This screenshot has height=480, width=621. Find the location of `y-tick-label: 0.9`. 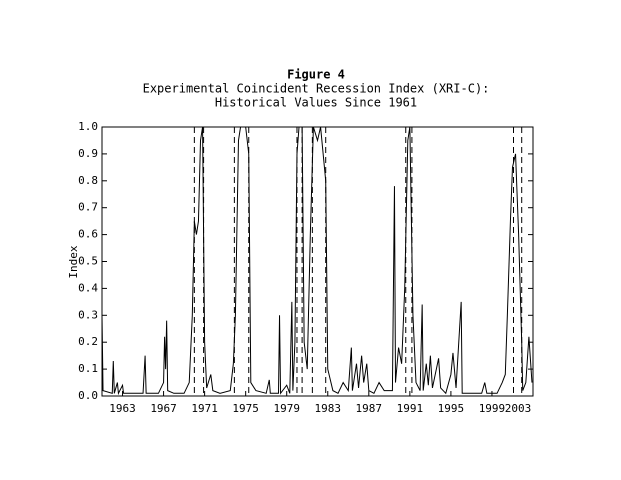

y-tick-label: 0.9 is located at coordinates (88, 153).